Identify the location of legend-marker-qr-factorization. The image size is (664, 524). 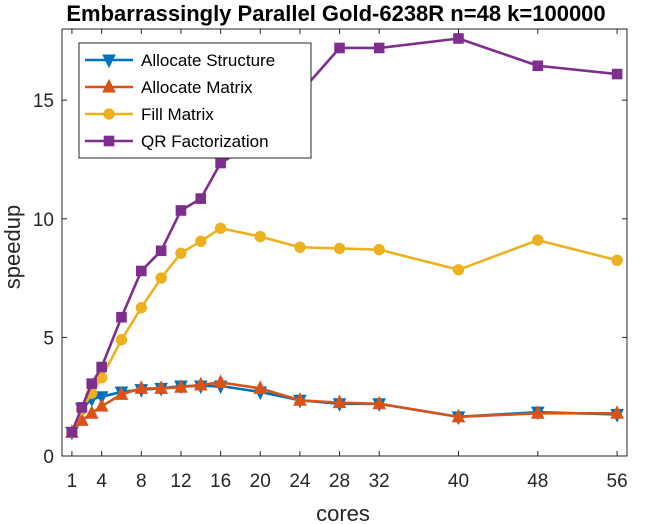
(109, 141).